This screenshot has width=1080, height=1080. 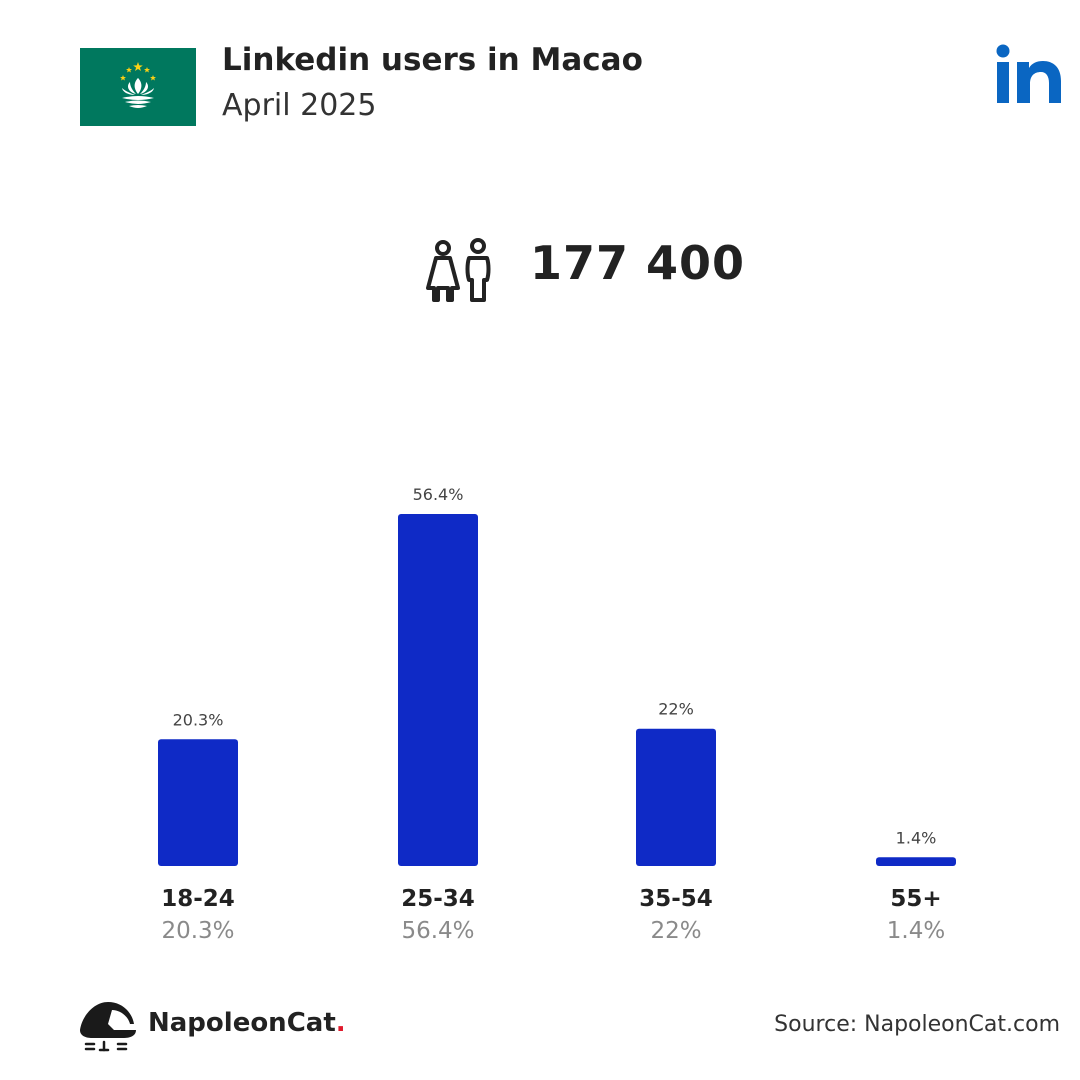 What do you see at coordinates (638, 263) in the screenshot?
I see `total-users-value: 177 400` at bounding box center [638, 263].